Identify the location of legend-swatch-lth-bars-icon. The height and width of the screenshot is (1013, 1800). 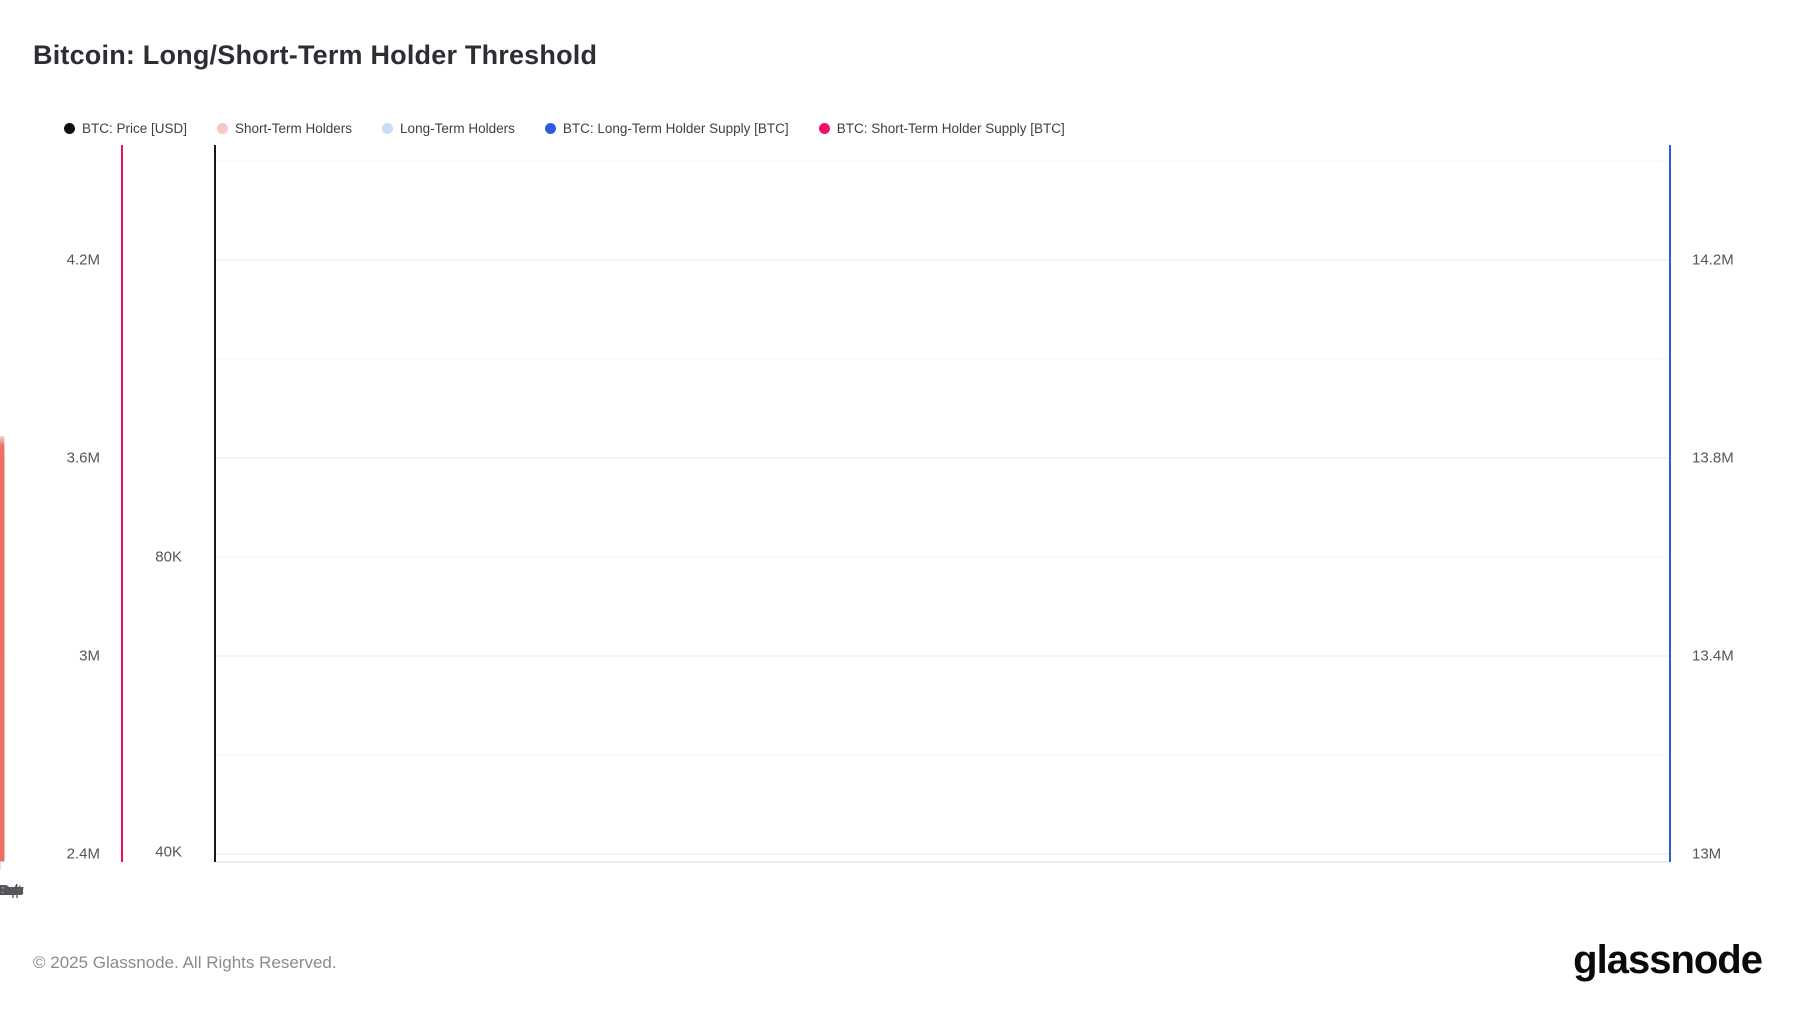
(388, 128).